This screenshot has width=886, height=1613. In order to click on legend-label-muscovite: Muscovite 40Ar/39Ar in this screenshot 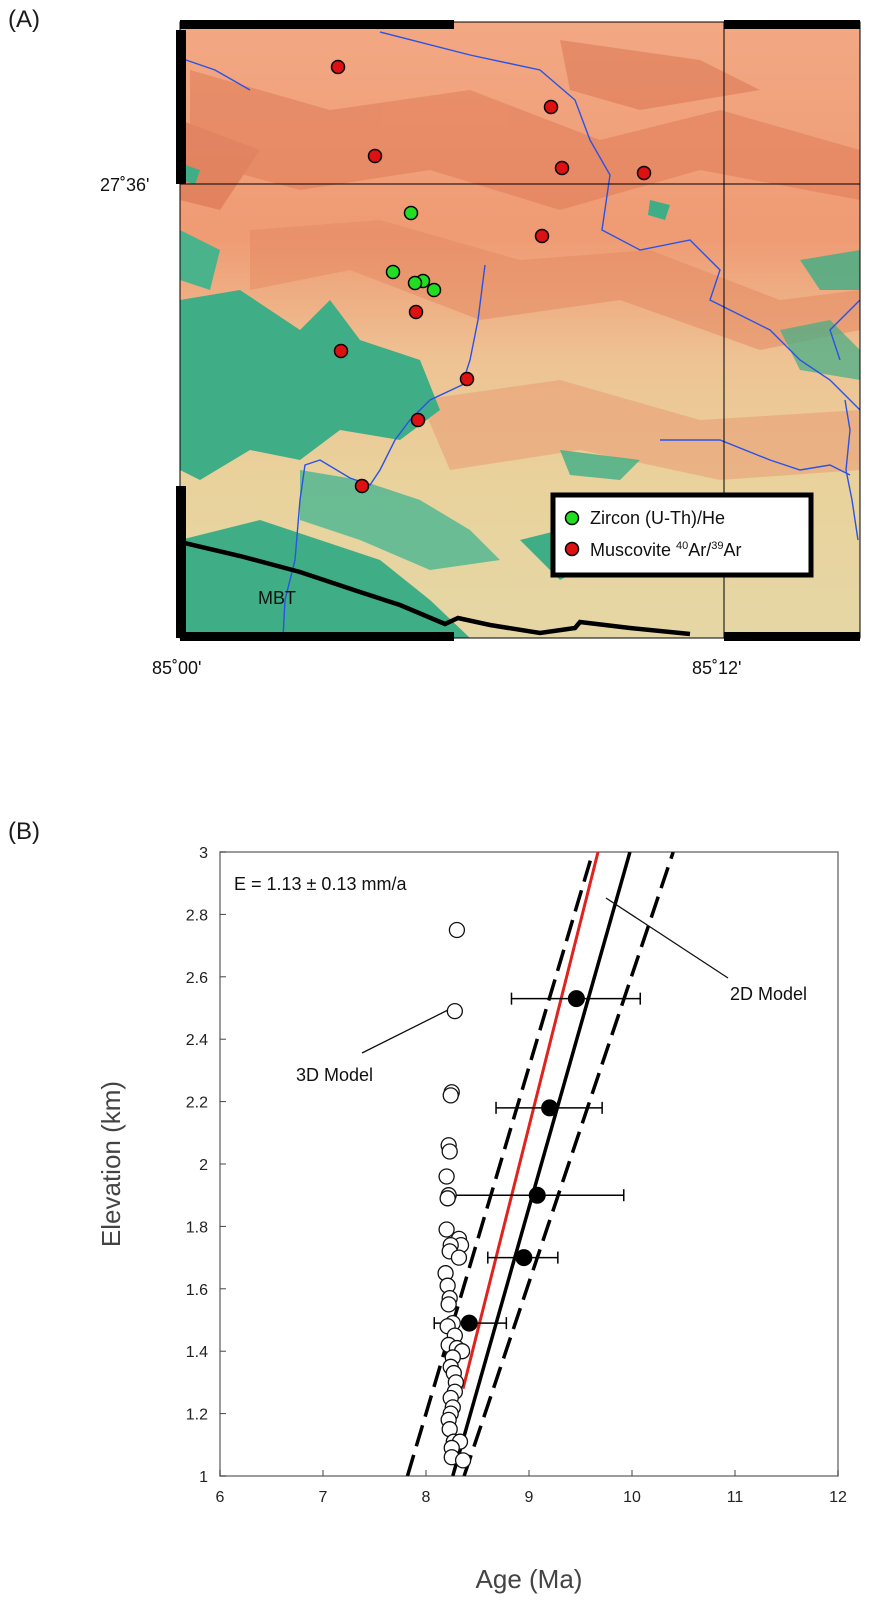, I will do `click(666, 550)`.